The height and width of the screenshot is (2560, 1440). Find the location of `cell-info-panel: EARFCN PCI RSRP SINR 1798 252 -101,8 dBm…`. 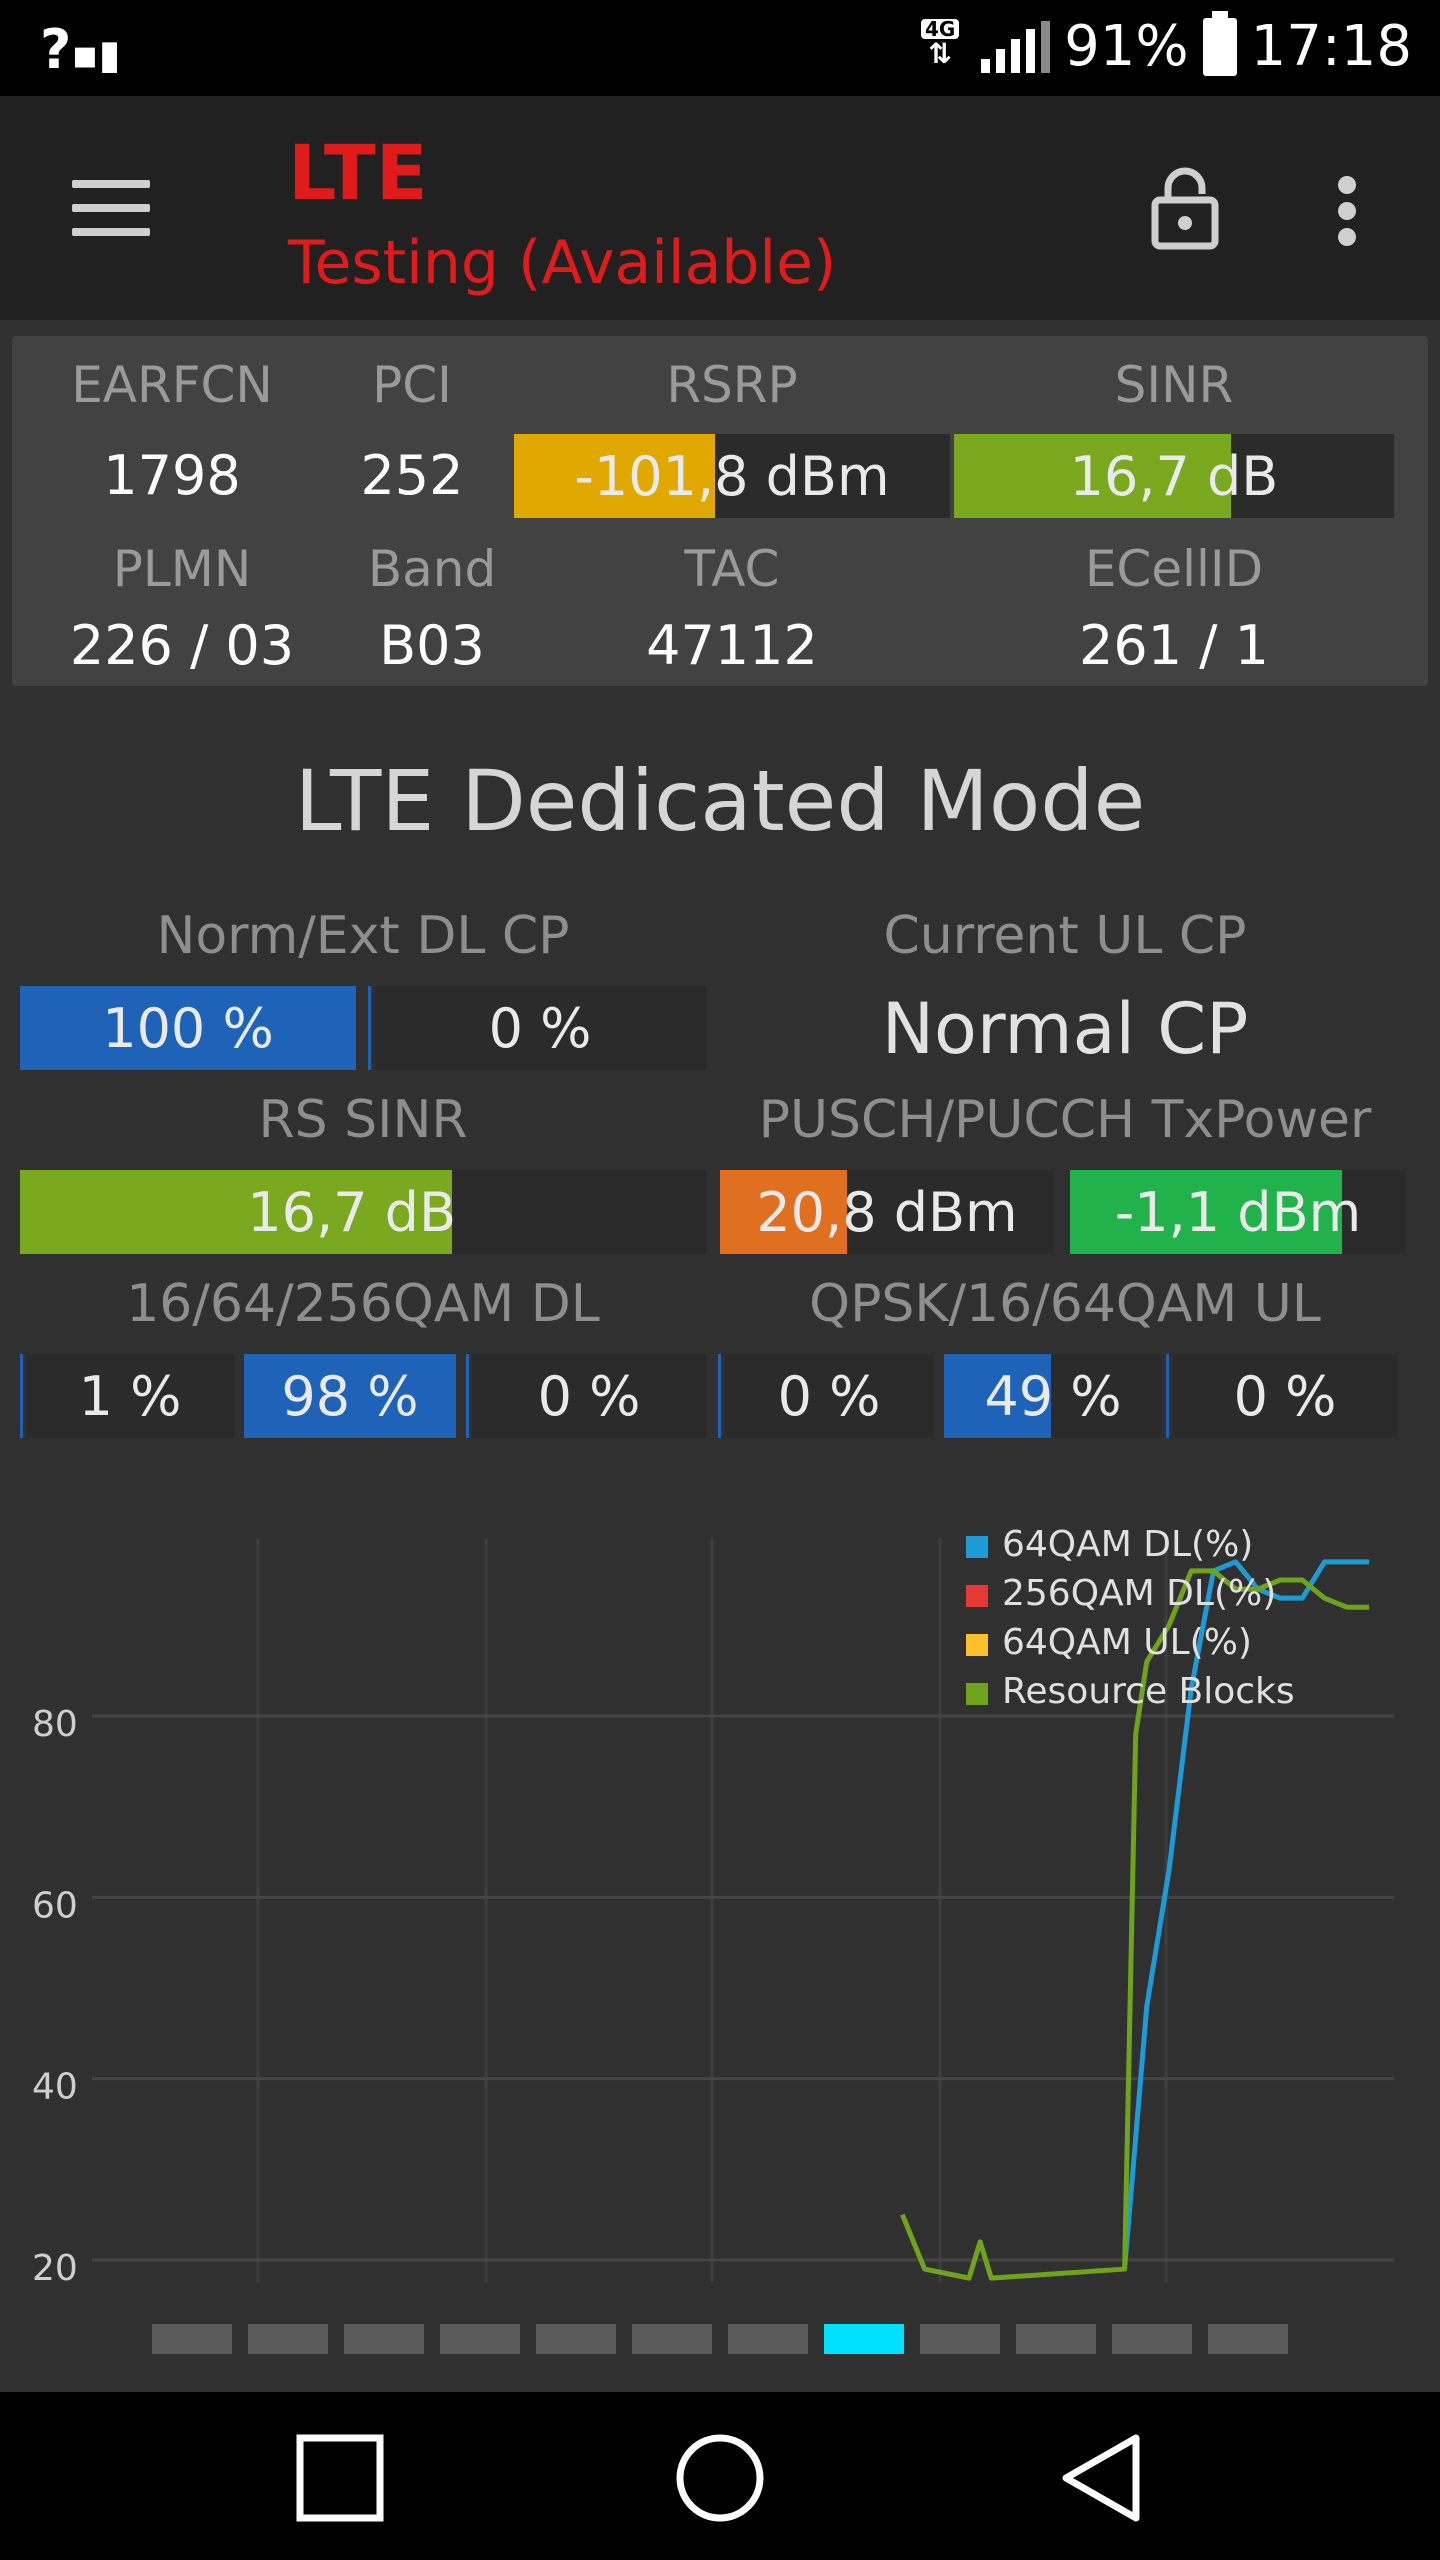

cell-info-panel: EARFCN PCI RSRP SINR 1798 252 -101,8 dBm… is located at coordinates (720, 511).